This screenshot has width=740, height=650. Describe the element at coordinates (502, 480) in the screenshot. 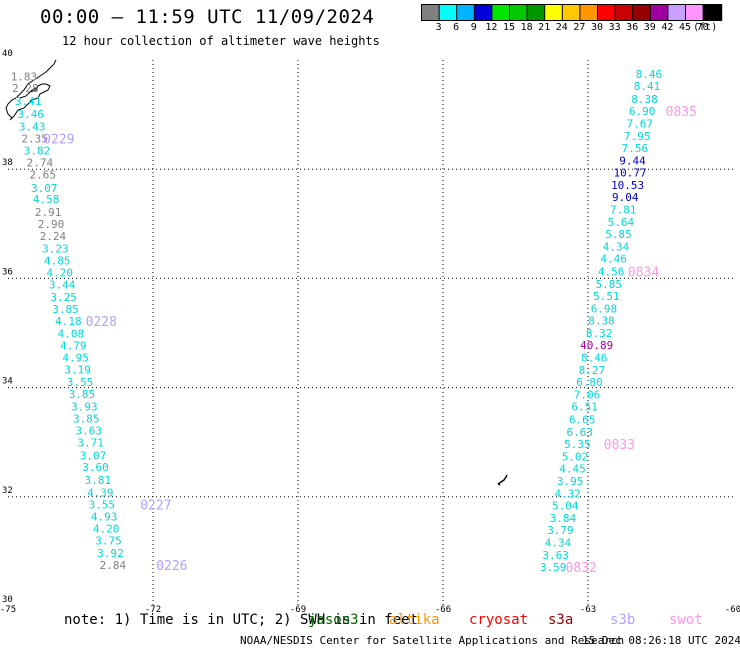

I see `bermuda-island` at that location.